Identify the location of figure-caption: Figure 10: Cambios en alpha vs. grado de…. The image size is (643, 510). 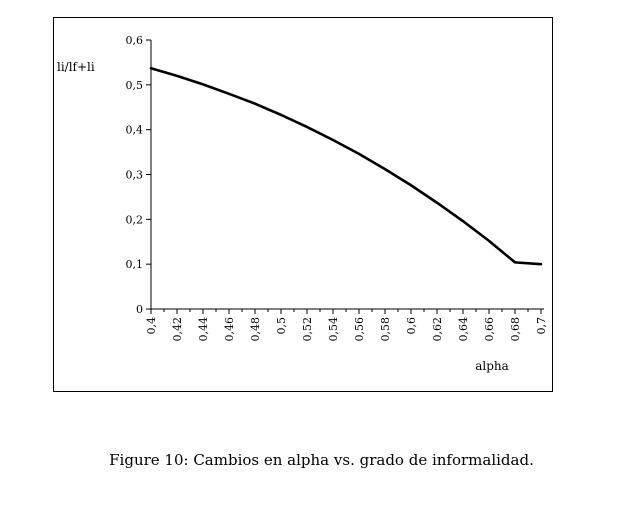
(321, 460).